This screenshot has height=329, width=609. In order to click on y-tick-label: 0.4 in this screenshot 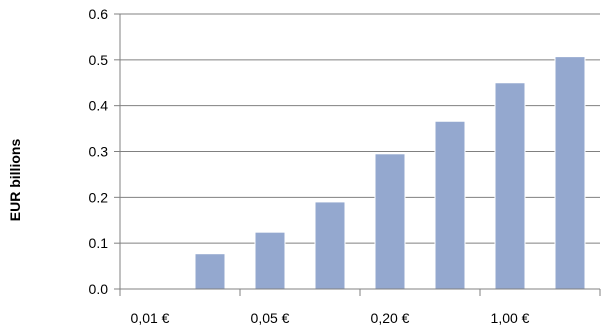, I will do `click(99, 106)`.